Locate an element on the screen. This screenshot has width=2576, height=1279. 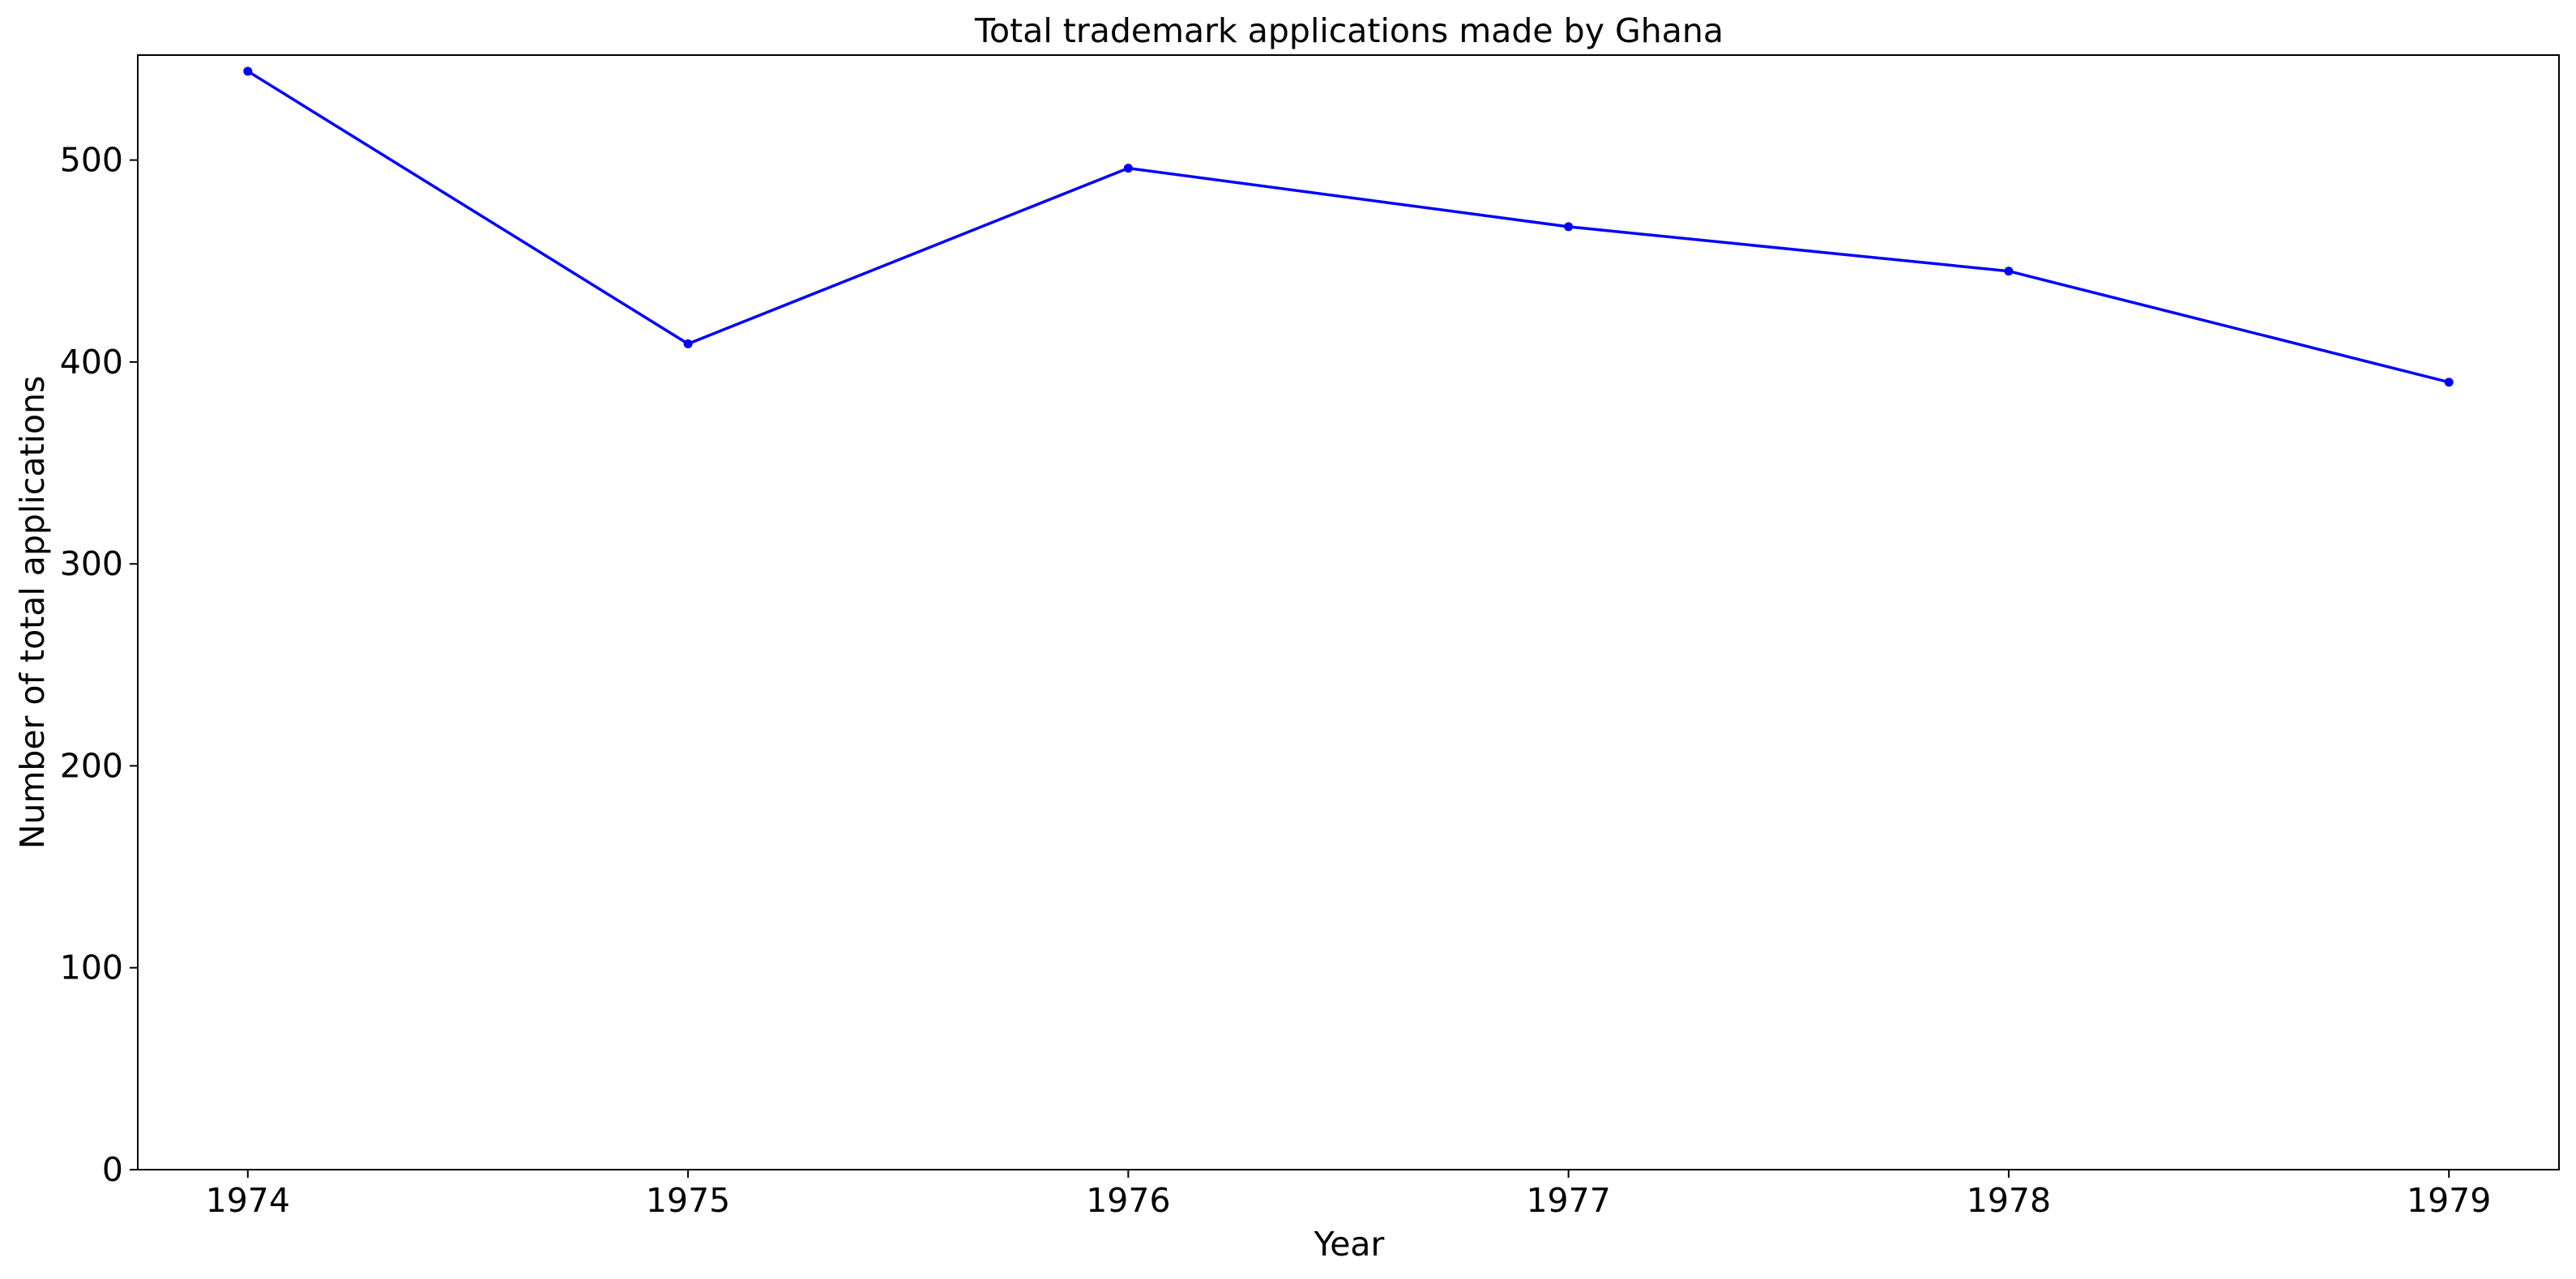
y-tick-label: 0 is located at coordinates (112, 1169).